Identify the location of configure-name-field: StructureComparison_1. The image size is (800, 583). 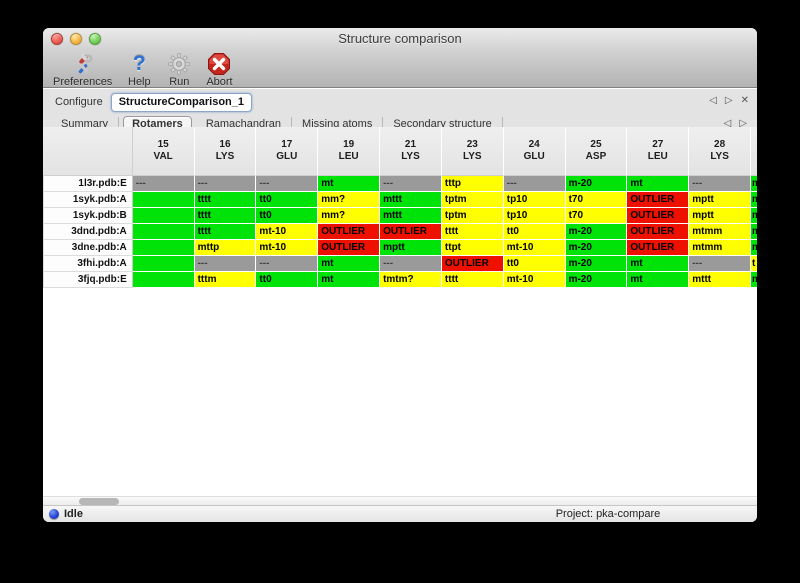
(181, 102).